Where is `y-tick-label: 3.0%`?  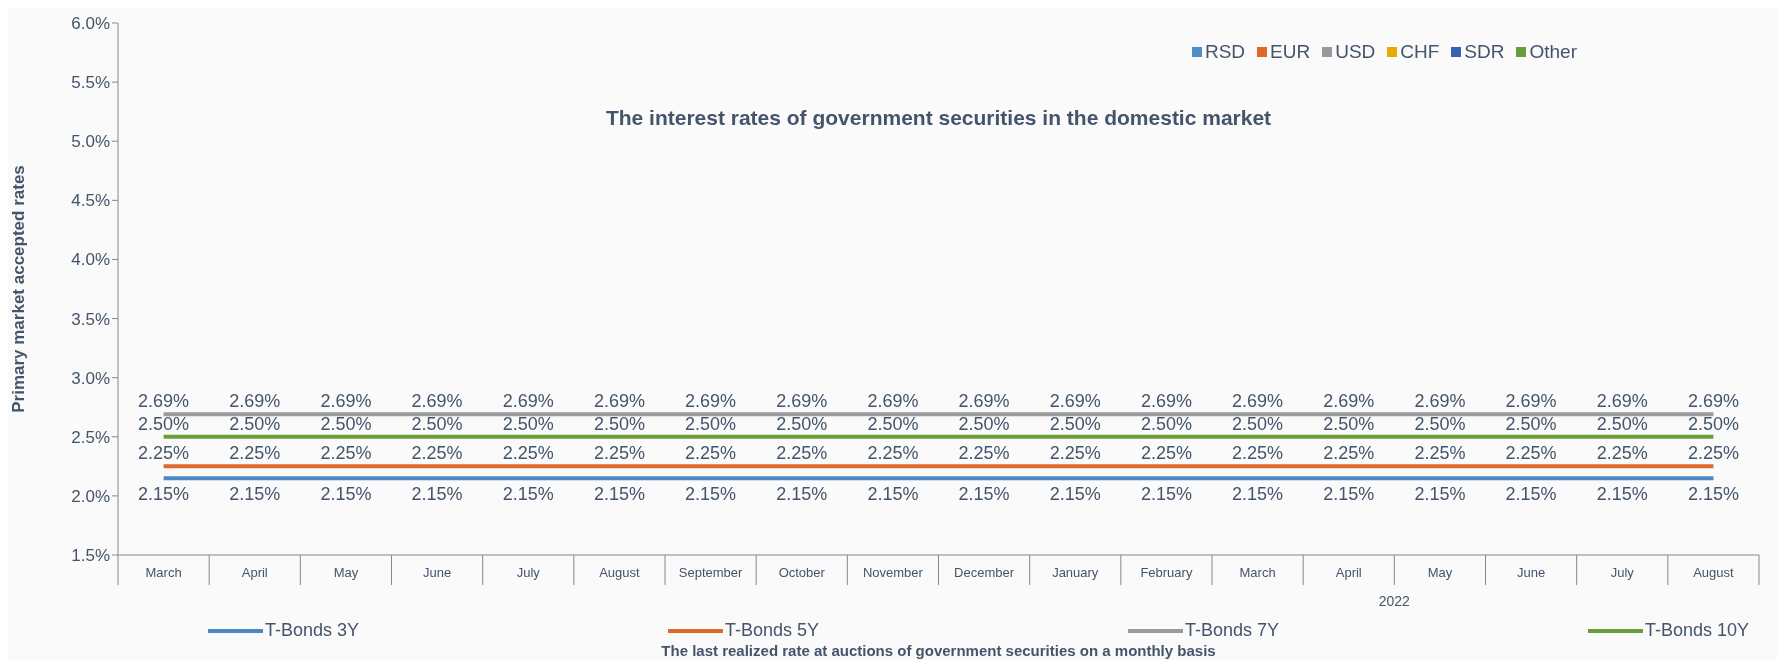 y-tick-label: 3.0% is located at coordinates (90, 378).